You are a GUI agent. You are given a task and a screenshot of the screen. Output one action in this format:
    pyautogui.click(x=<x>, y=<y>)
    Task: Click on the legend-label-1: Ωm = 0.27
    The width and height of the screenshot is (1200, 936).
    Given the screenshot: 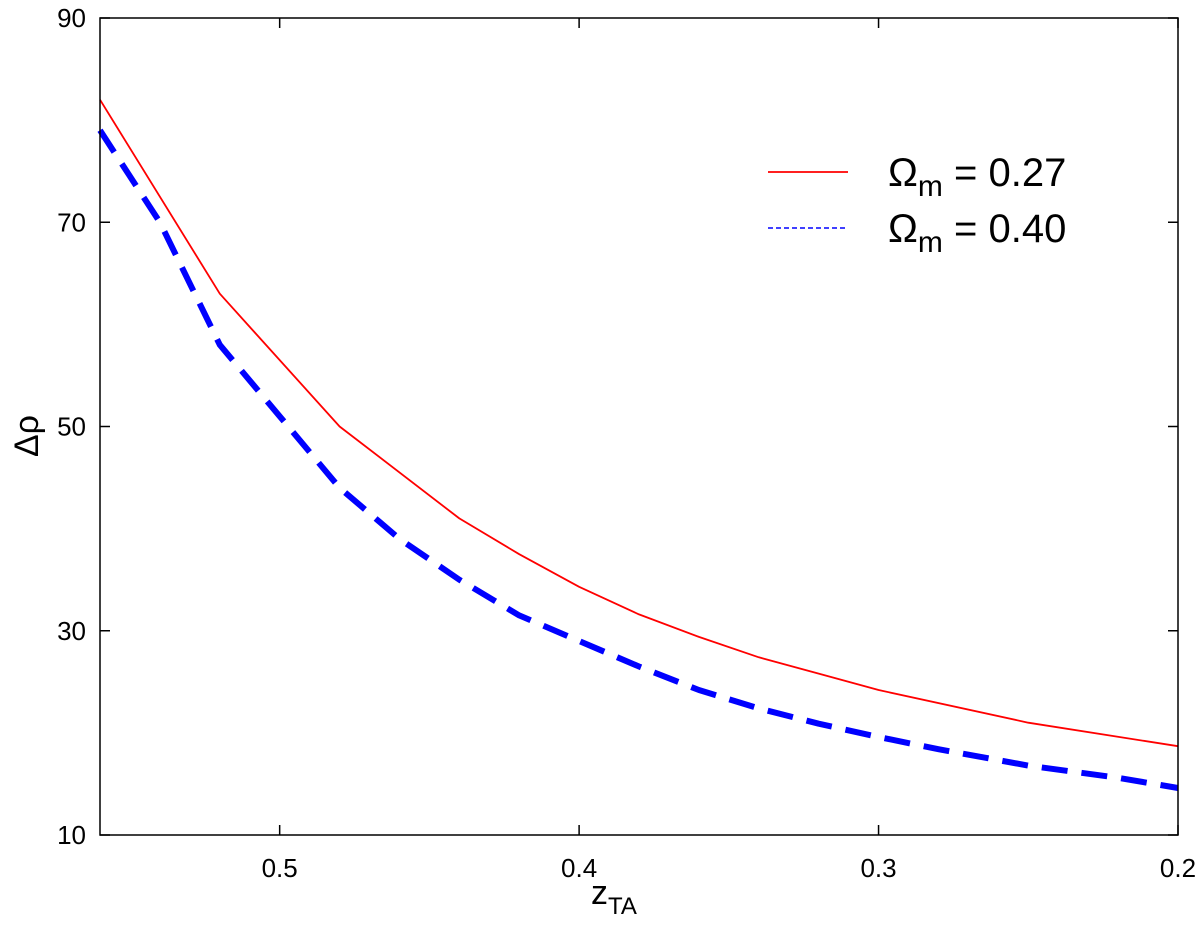 What is the action you would take?
    pyautogui.click(x=977, y=177)
    